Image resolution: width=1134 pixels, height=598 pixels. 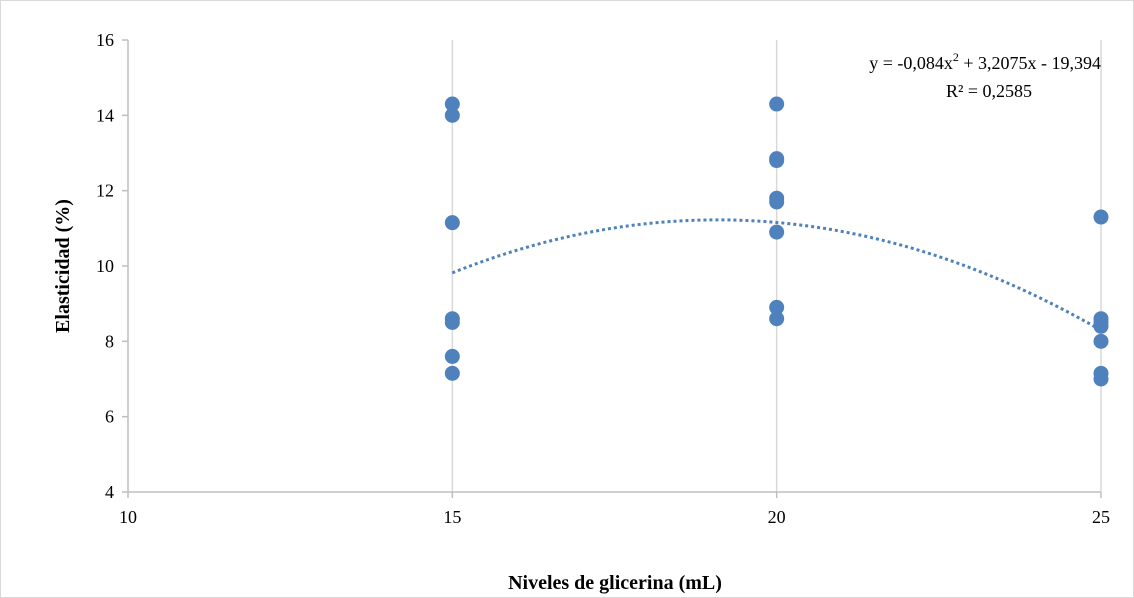 I want to click on trendline-equation: y = -0,084x2 + 3,2075x - 19,394, so click(x=985, y=61).